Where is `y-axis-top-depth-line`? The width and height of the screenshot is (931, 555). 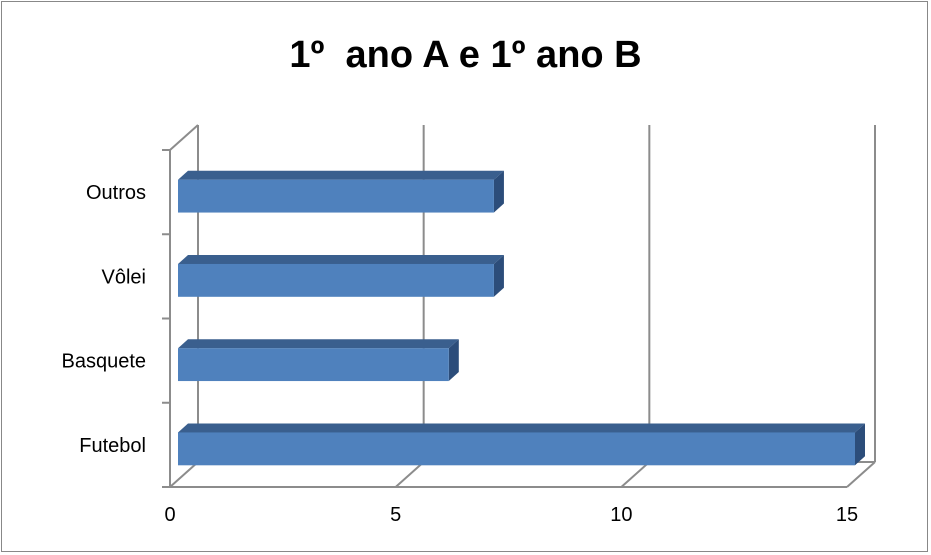 y-axis-top-depth-line is located at coordinates (184, 137).